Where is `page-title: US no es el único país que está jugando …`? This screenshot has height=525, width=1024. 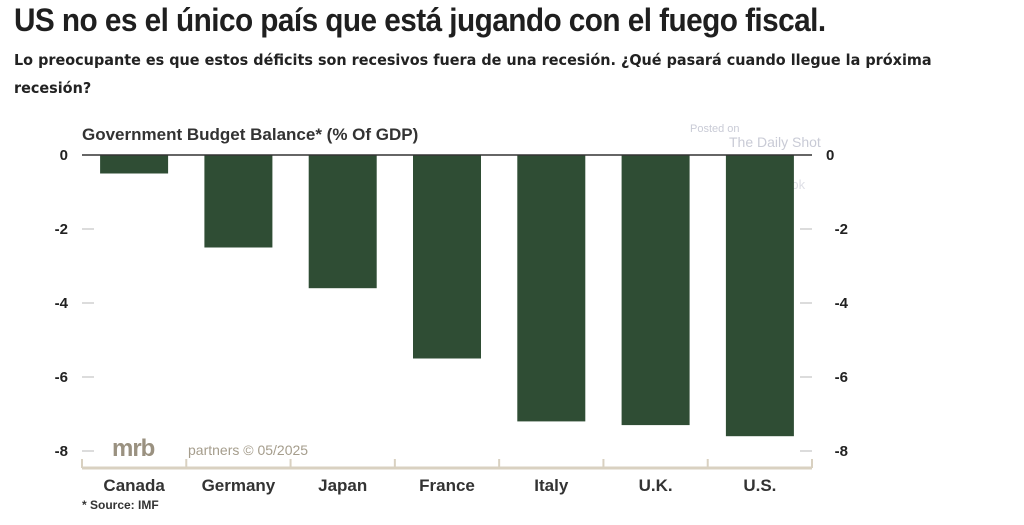 page-title: US no es el único país que está jugando … is located at coordinates (420, 20).